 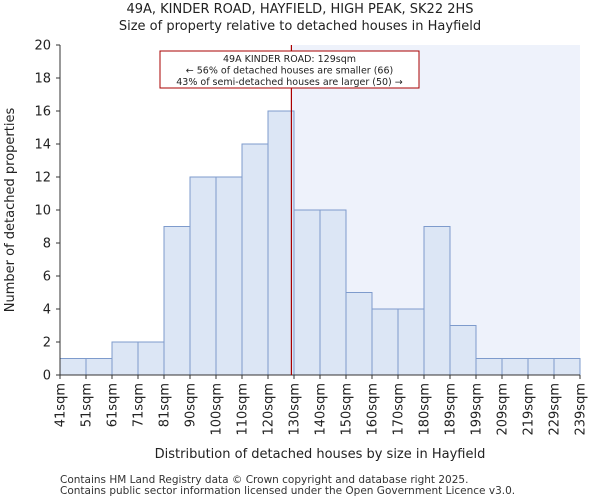 What do you see at coordinates (47, 310) in the screenshot?
I see `y-tick-label: 4` at bounding box center [47, 310].